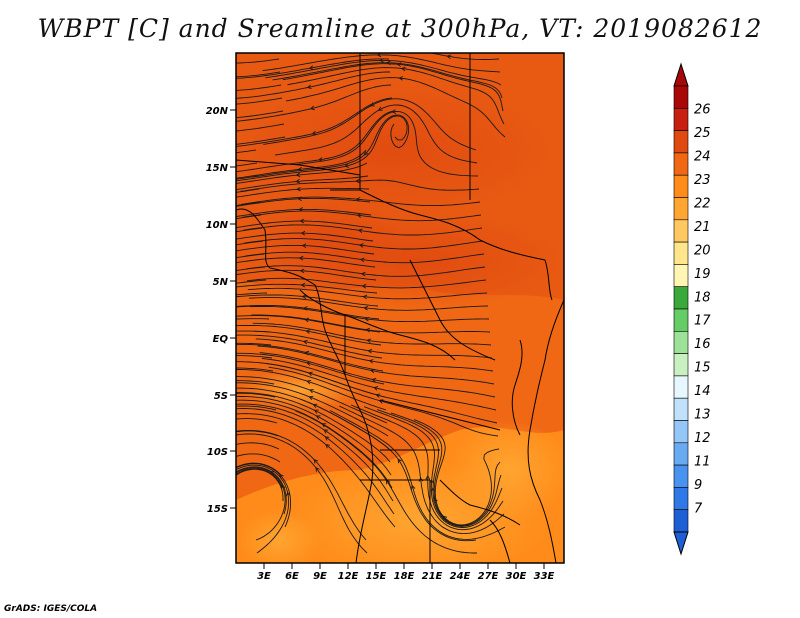 The width and height of the screenshot is (800, 618). Describe the element at coordinates (702, 180) in the screenshot. I see `colorbar-label: 23` at that location.